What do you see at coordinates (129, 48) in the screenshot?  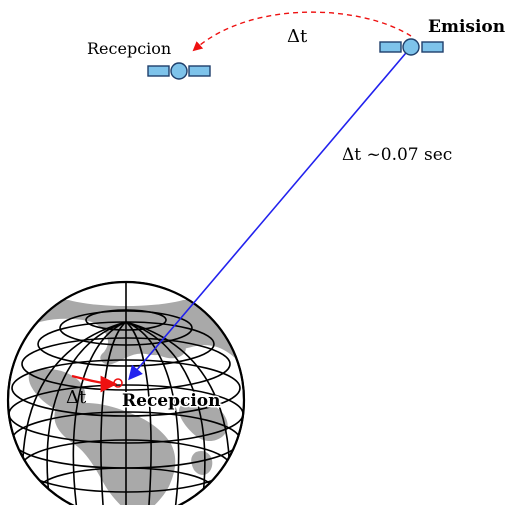 I see `label-reception-satellite: Recepcion` at bounding box center [129, 48].